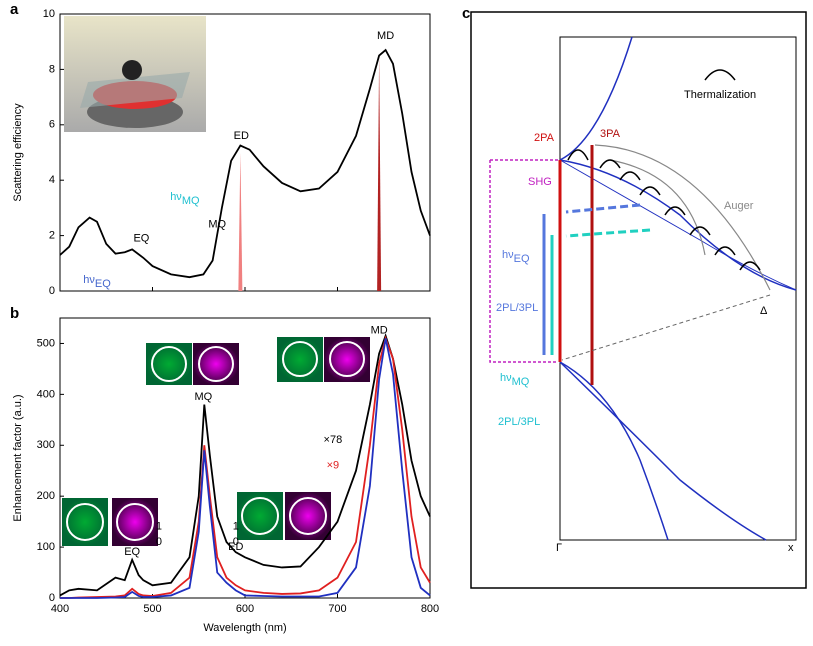  Describe the element at coordinates (135, 74) in the screenshot. I see `inset-photo` at that location.